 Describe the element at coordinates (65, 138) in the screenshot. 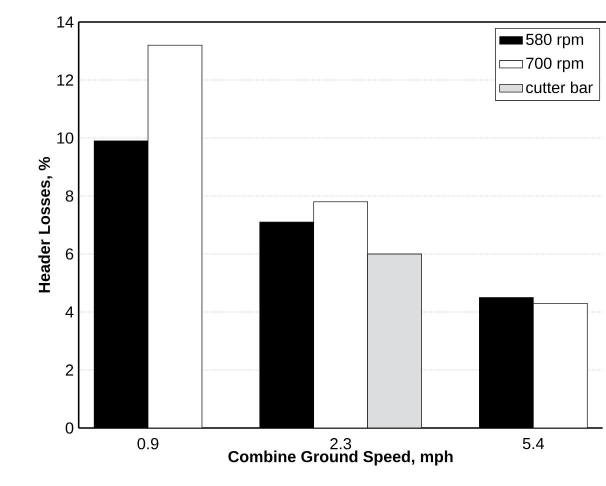

I see `y-tick-label: 10` at that location.